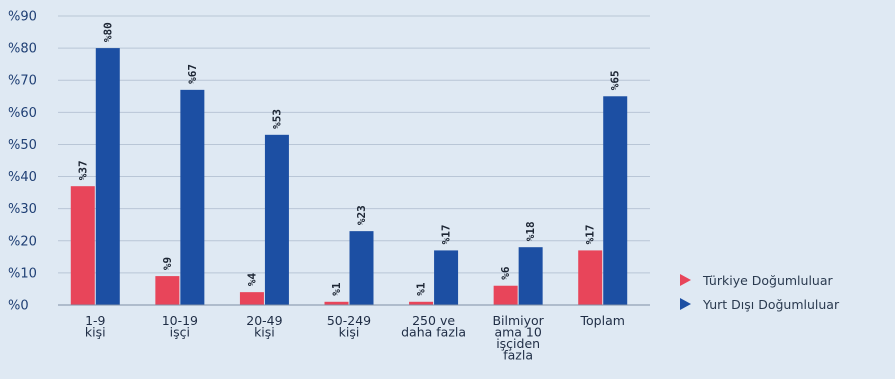 The width and height of the screenshot is (895, 379). Describe the element at coordinates (276, 119) in the screenshot. I see `data-label-yurt-disi: %53` at that location.